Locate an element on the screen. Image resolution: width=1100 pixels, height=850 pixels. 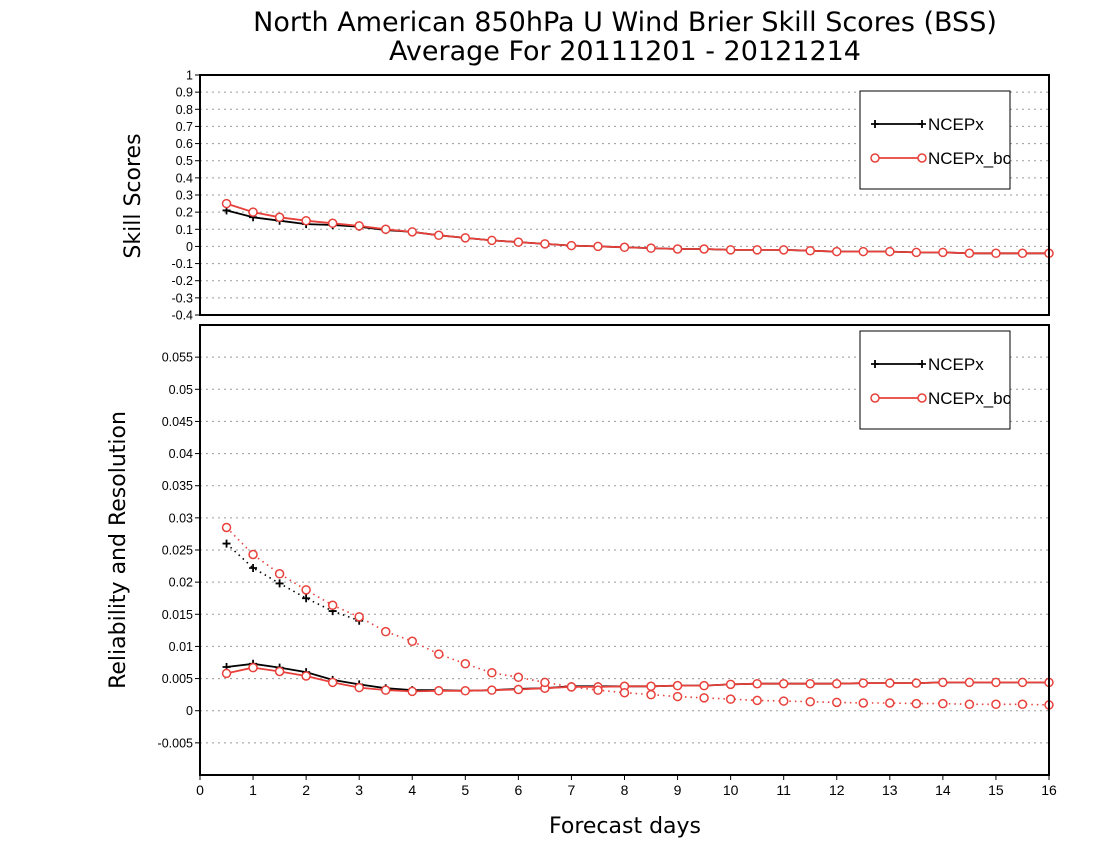
y-tick-label: 0.025 is located at coordinates (177, 551).